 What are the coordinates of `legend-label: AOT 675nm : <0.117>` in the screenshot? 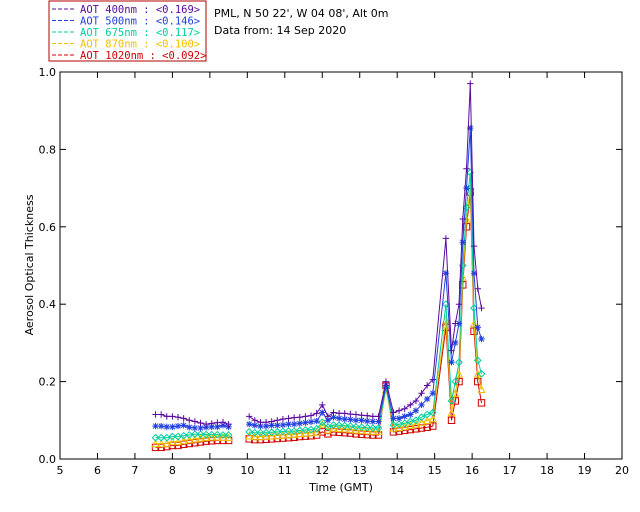 It's located at (140, 33).